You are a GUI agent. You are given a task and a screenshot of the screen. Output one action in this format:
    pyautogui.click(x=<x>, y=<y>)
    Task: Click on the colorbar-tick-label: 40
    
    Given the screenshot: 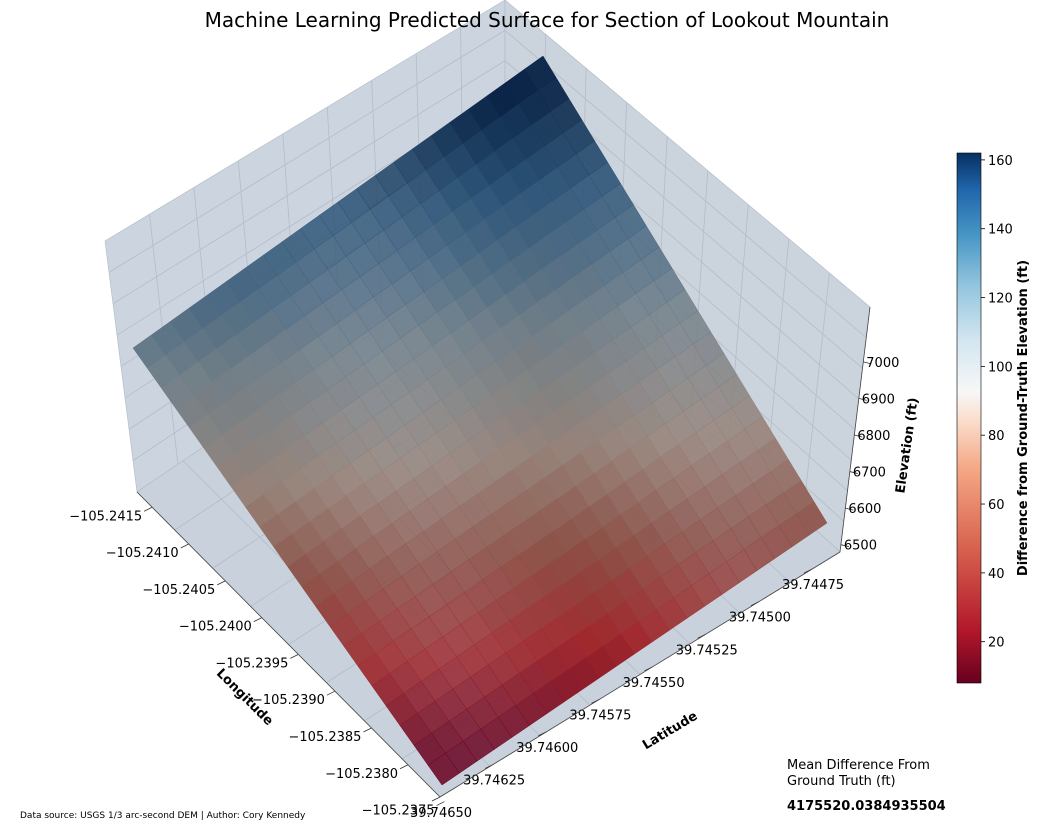 What is the action you would take?
    pyautogui.click(x=996, y=574)
    